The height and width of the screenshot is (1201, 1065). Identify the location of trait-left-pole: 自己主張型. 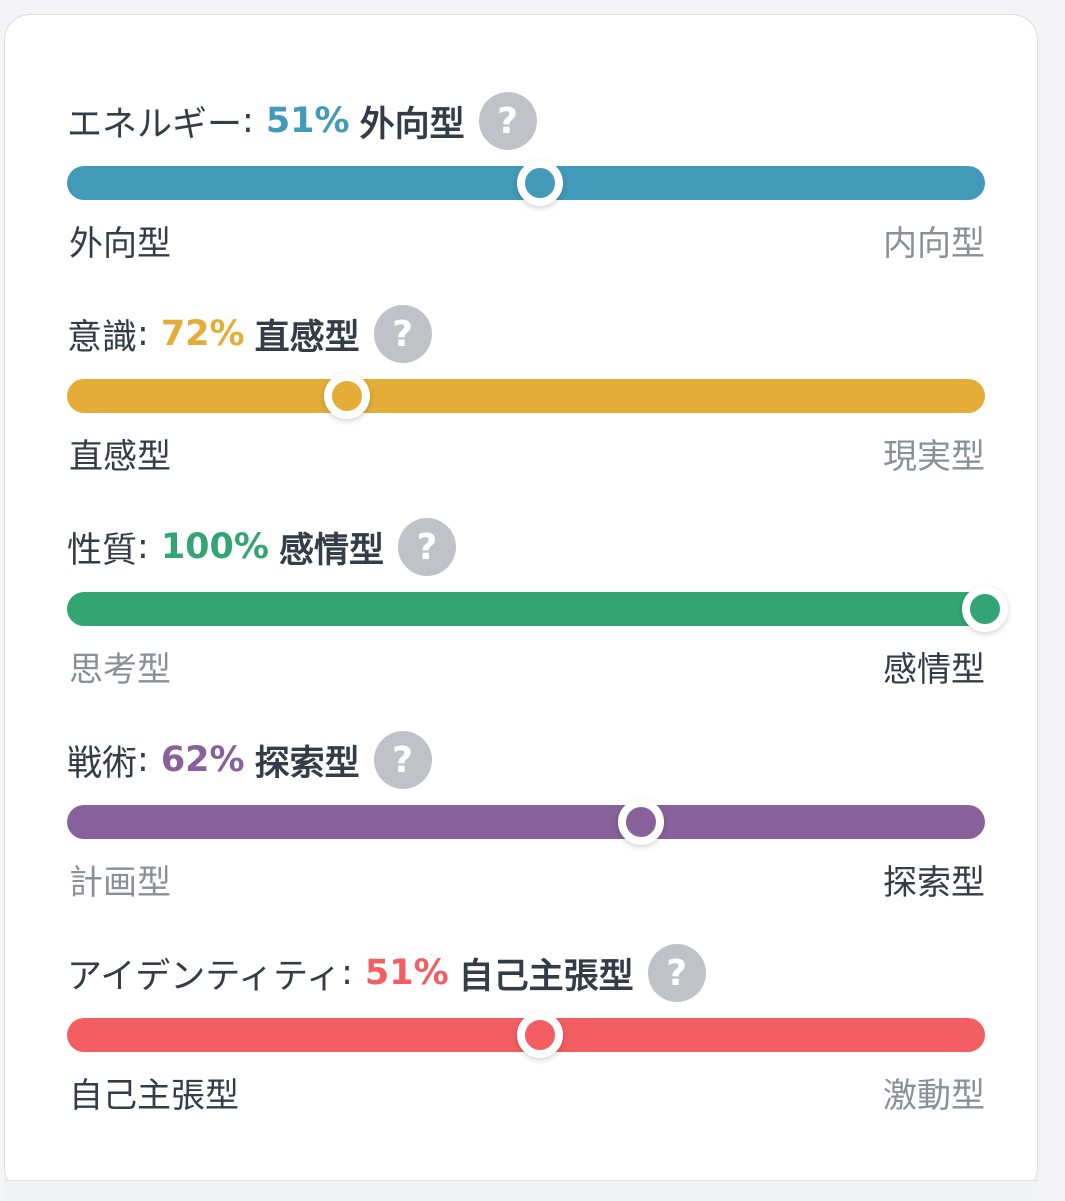
(154, 1096).